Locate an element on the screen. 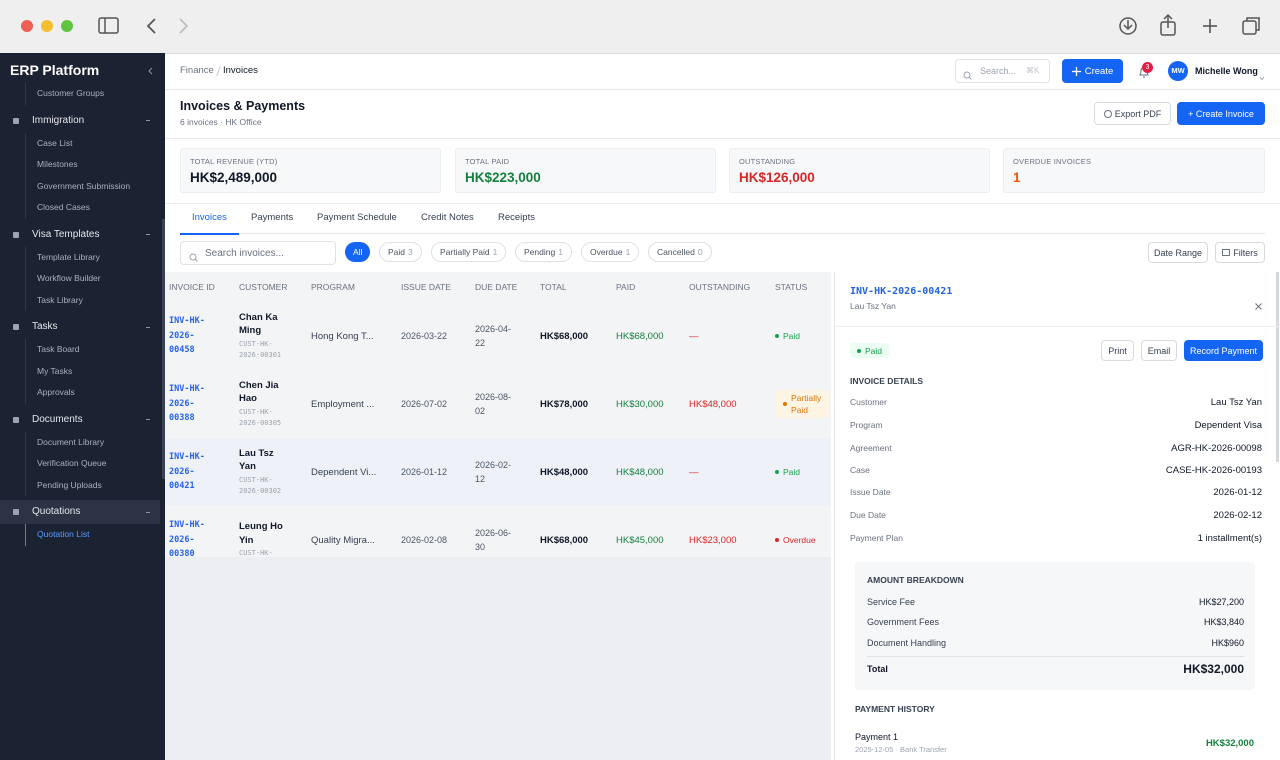  breakdown-value: HK$27,200 is located at coordinates (1221, 602).